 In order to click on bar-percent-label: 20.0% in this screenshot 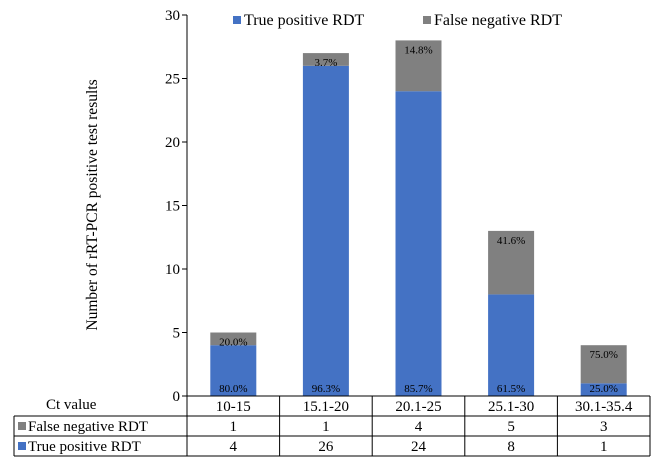, I will do `click(233, 343)`.